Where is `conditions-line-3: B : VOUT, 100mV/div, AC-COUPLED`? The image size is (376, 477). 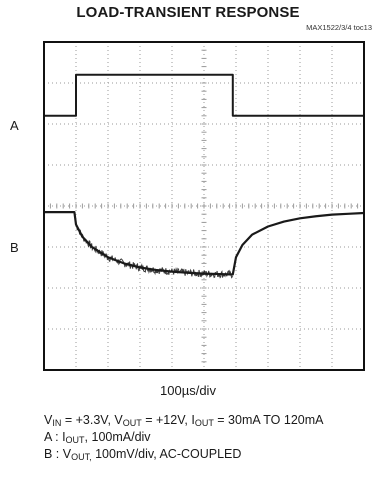
conditions-line-3: B : VOUT, 100mV/div, AC-COUPLED is located at coordinates (143, 454).